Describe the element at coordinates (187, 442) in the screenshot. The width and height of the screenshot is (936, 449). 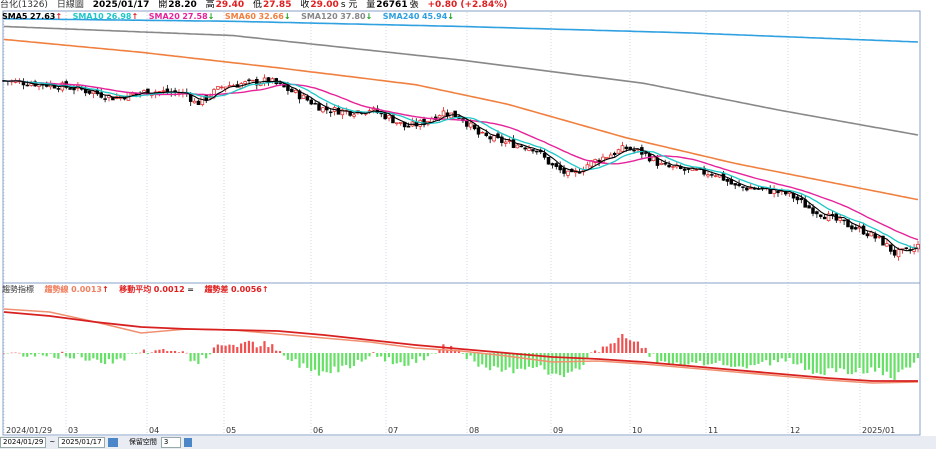
I see `keep-space-spinner` at that location.